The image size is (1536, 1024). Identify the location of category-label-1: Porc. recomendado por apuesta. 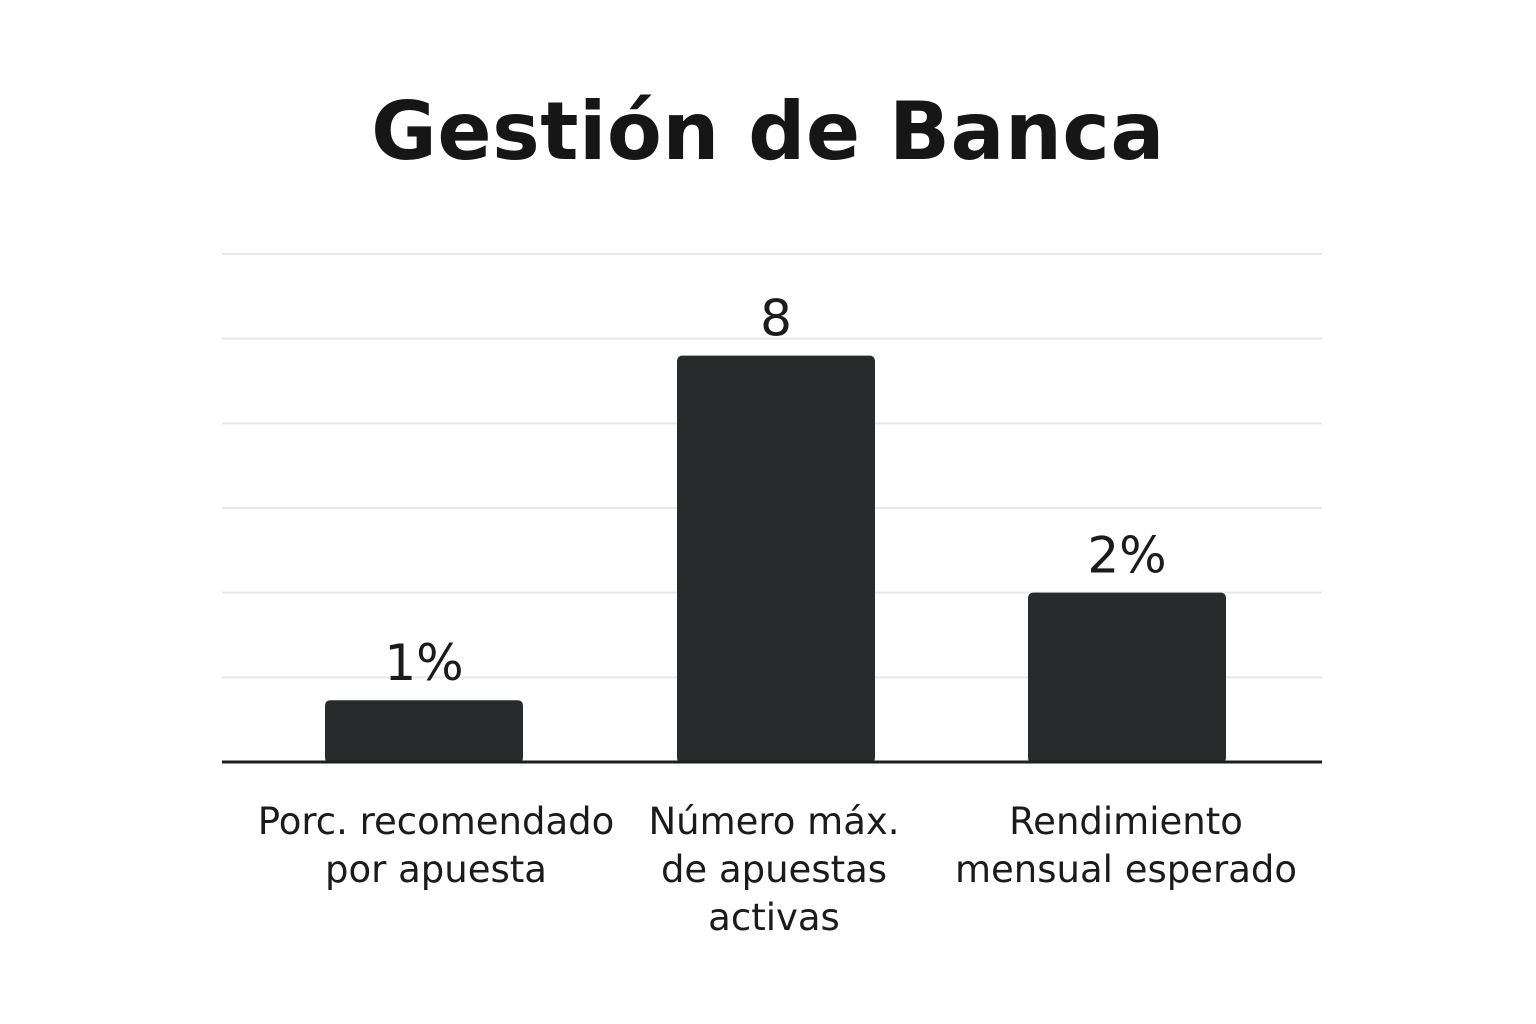
(436, 845).